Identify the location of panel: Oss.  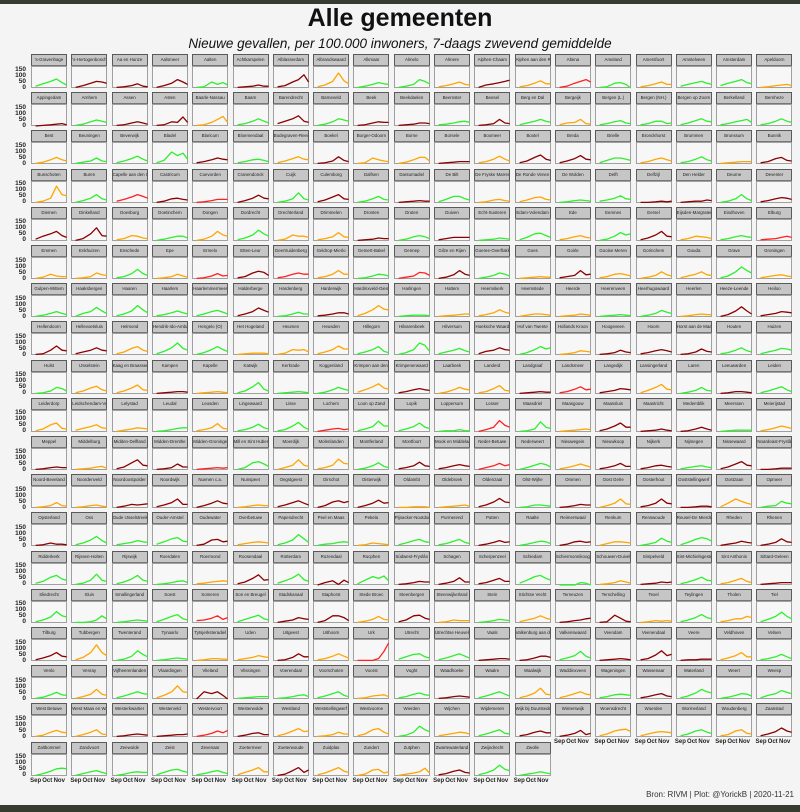
(89, 529).